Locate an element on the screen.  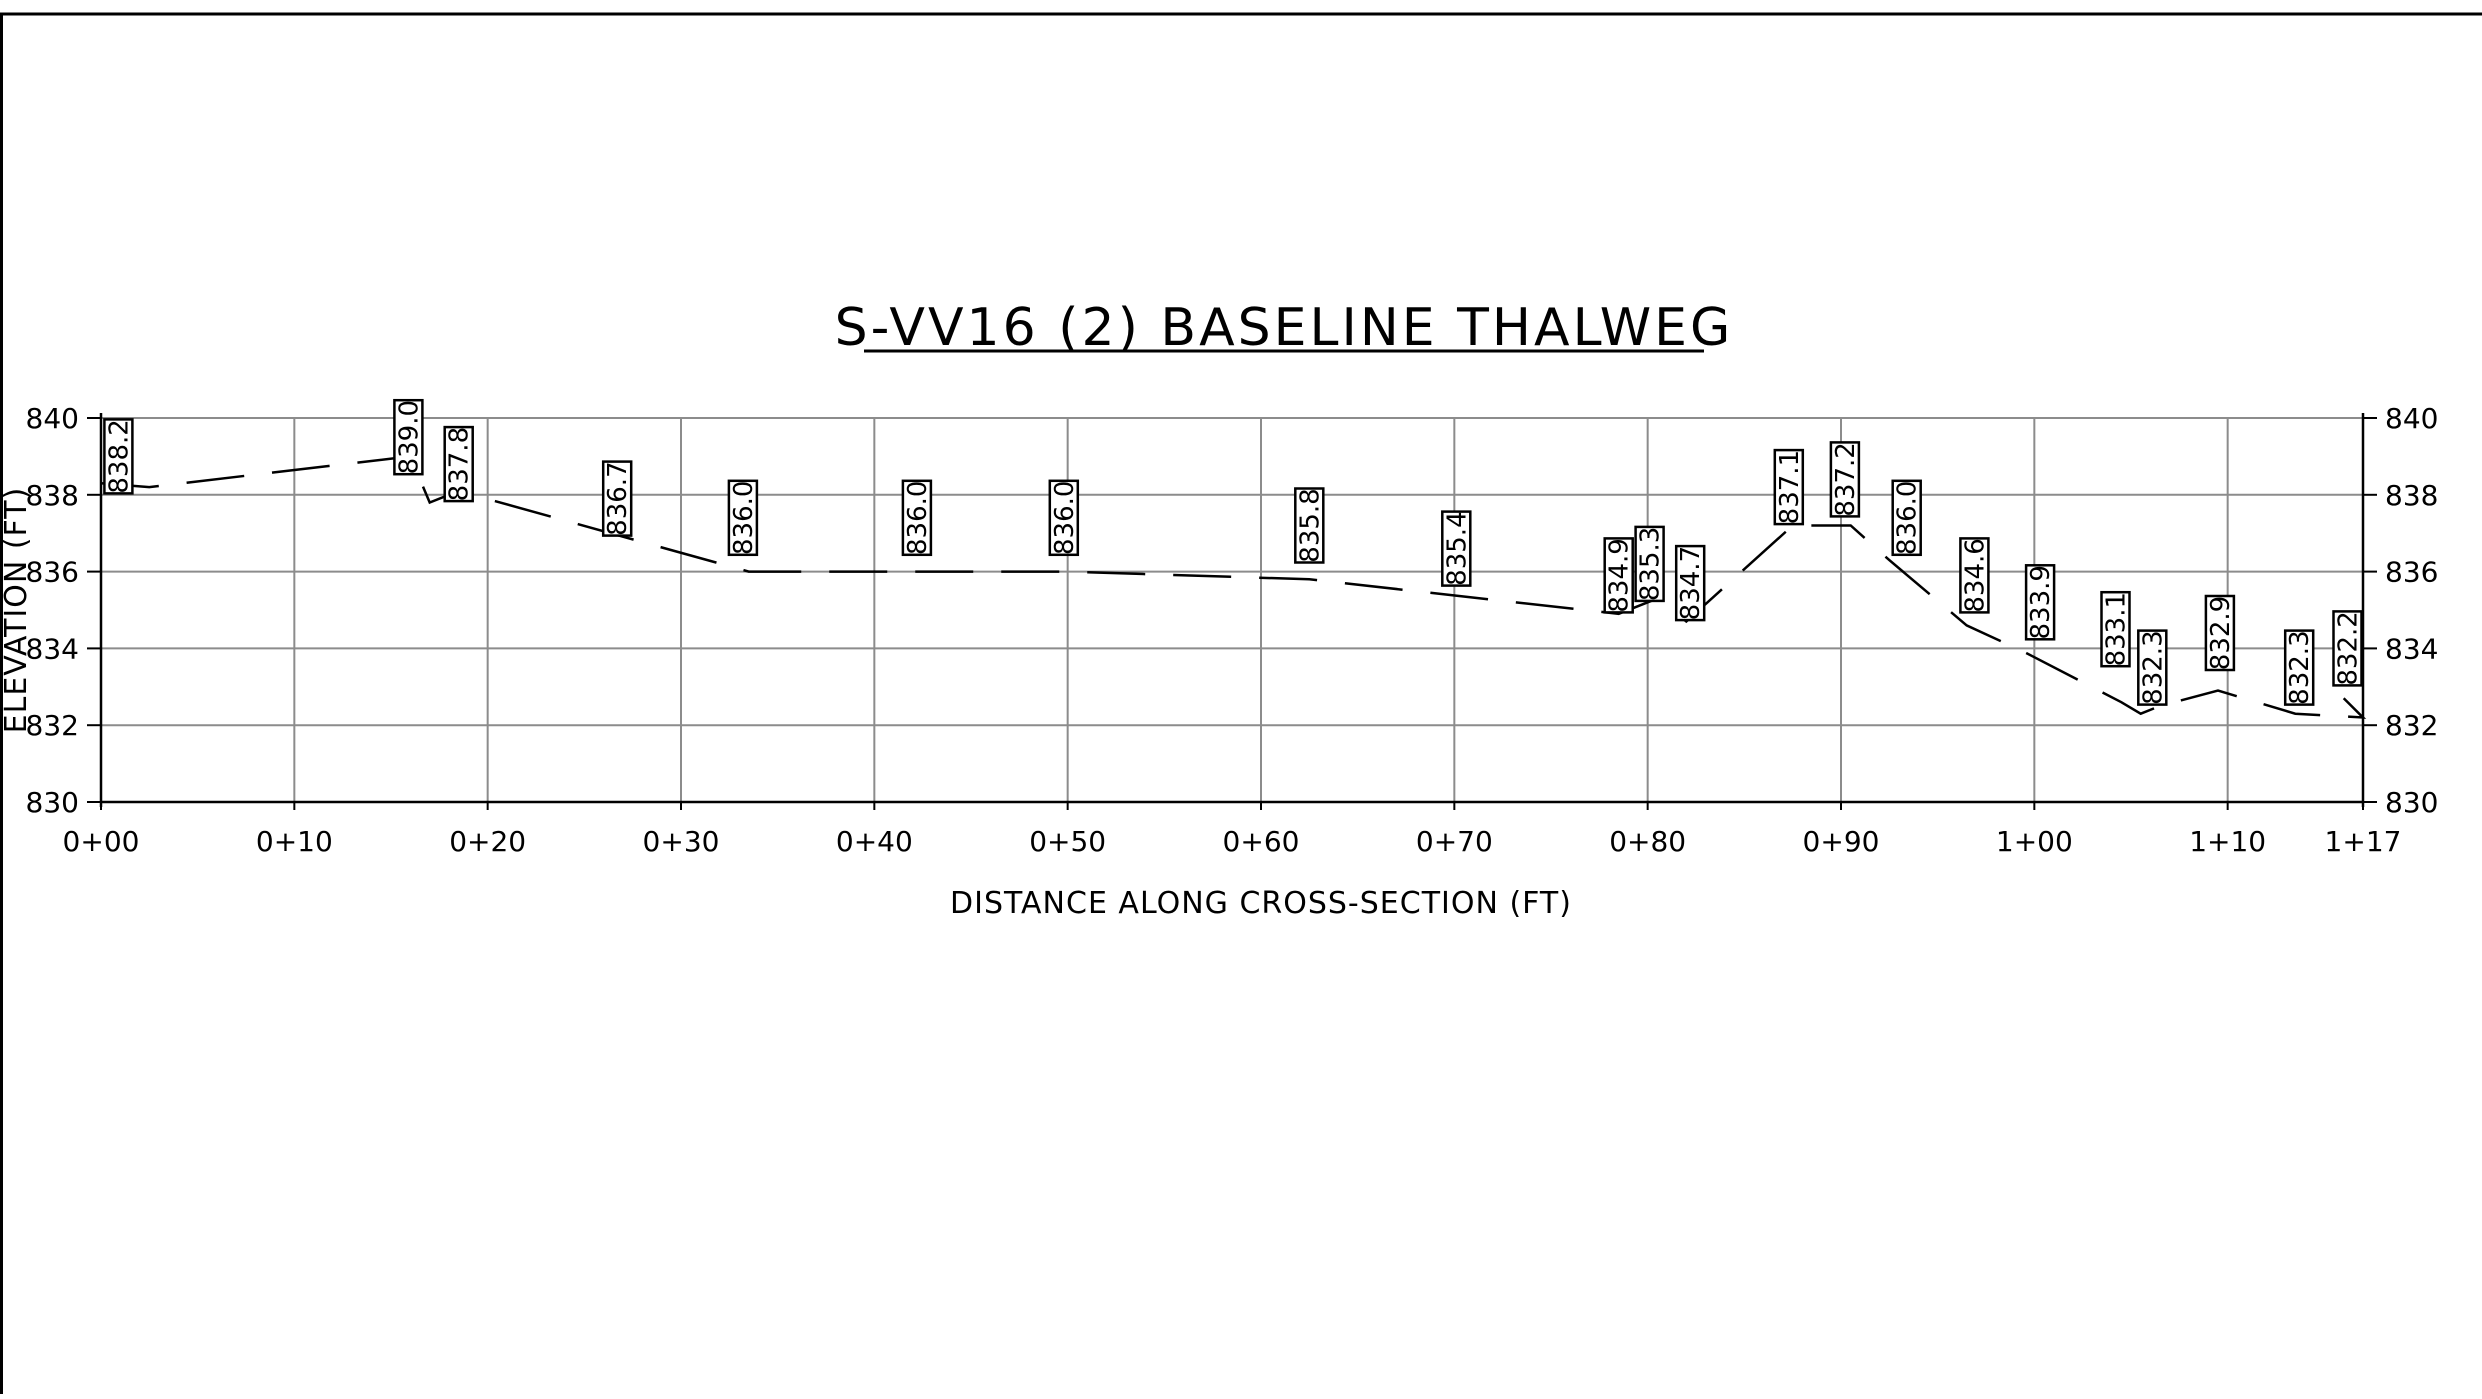
elevation-callout-text: 833.1 is located at coordinates (2117, 629).